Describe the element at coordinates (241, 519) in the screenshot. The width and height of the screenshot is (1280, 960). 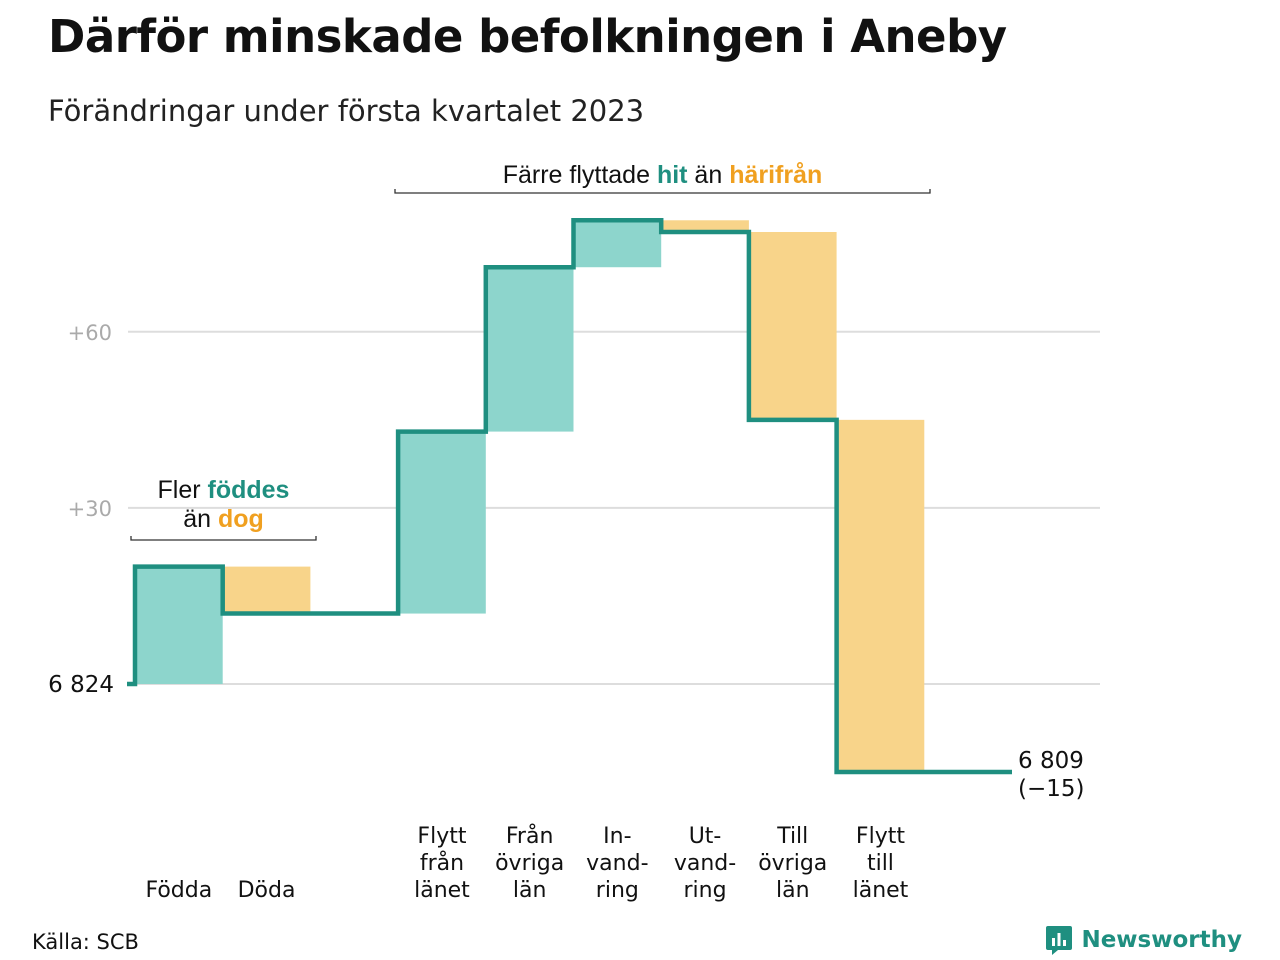
I see `annotation-span: dog` at that location.